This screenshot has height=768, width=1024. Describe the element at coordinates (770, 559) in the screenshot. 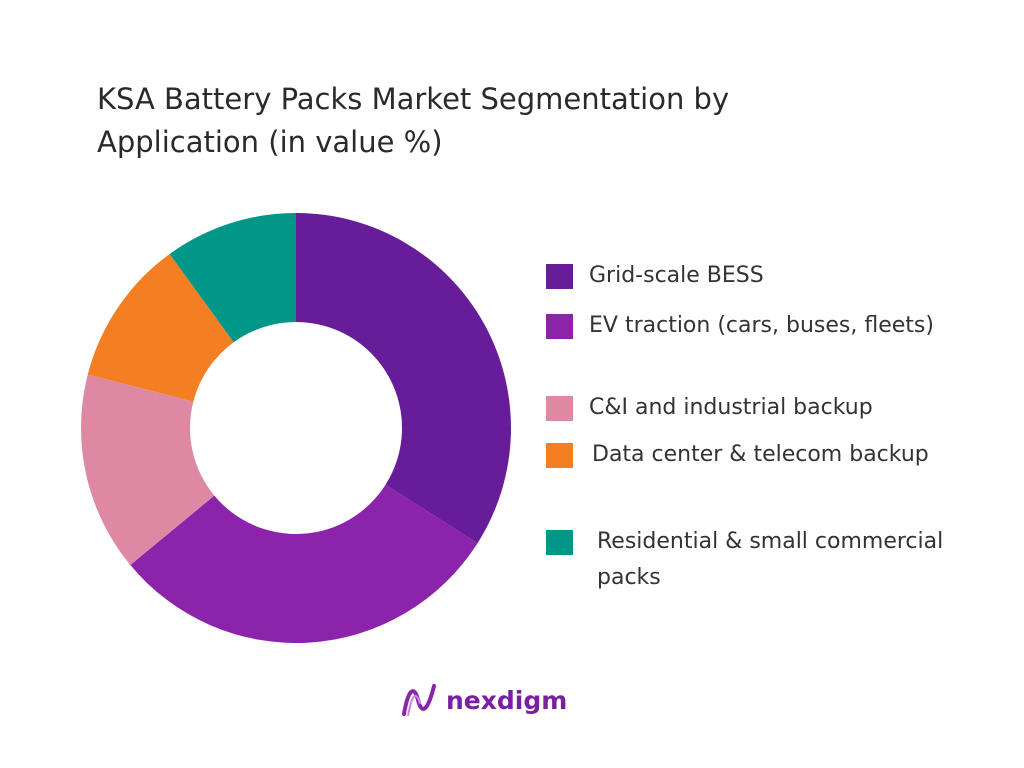

I see `legend-label: Residential & small commercial packs` at that location.